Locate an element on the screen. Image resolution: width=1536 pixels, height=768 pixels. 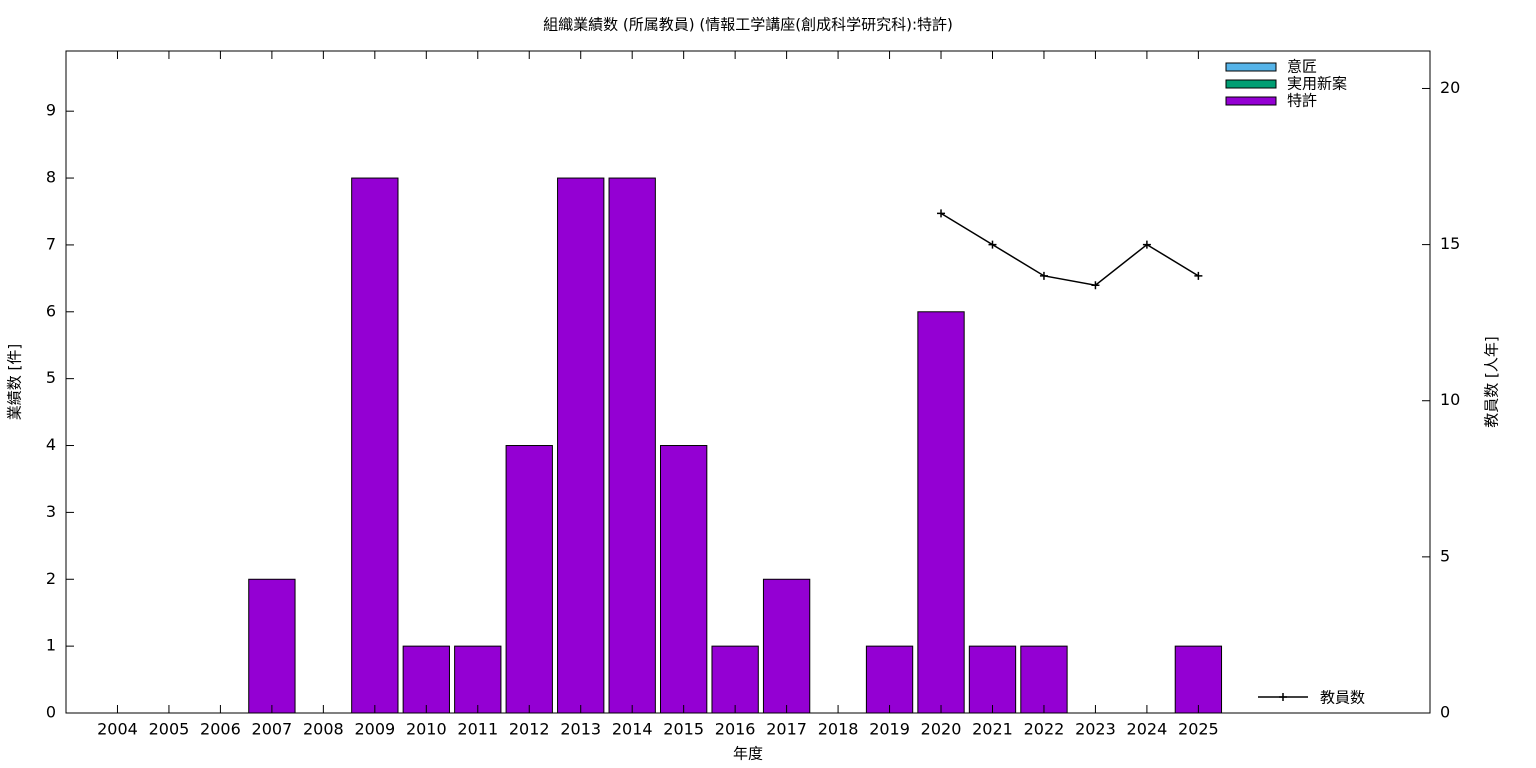
chart-title: 組織業績数 (所属教員) (情報工学講座(創成科学研究科):特許) is located at coordinates (748, 25).